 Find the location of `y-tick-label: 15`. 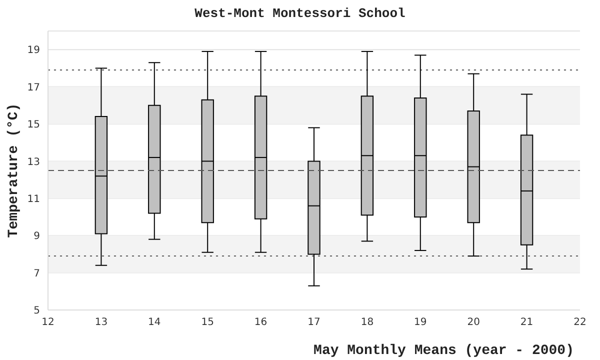

y-tick-label: 15 is located at coordinates (33, 125).